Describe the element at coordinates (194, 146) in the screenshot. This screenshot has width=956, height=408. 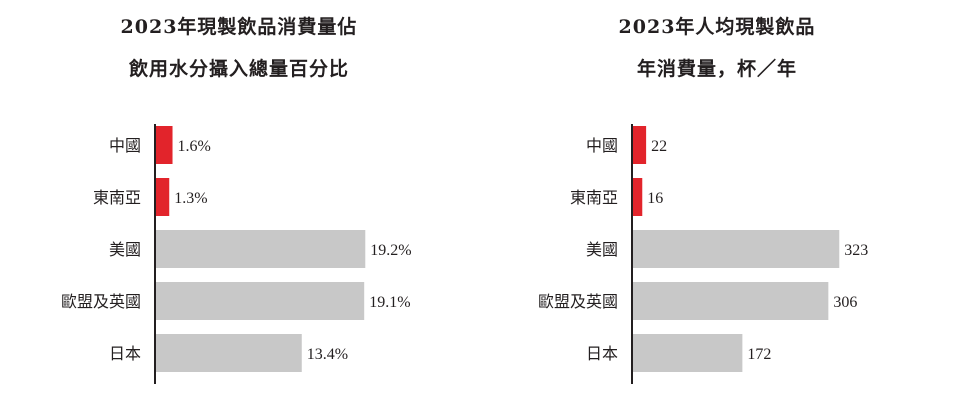
I see `value-label: 1.6%` at that location.